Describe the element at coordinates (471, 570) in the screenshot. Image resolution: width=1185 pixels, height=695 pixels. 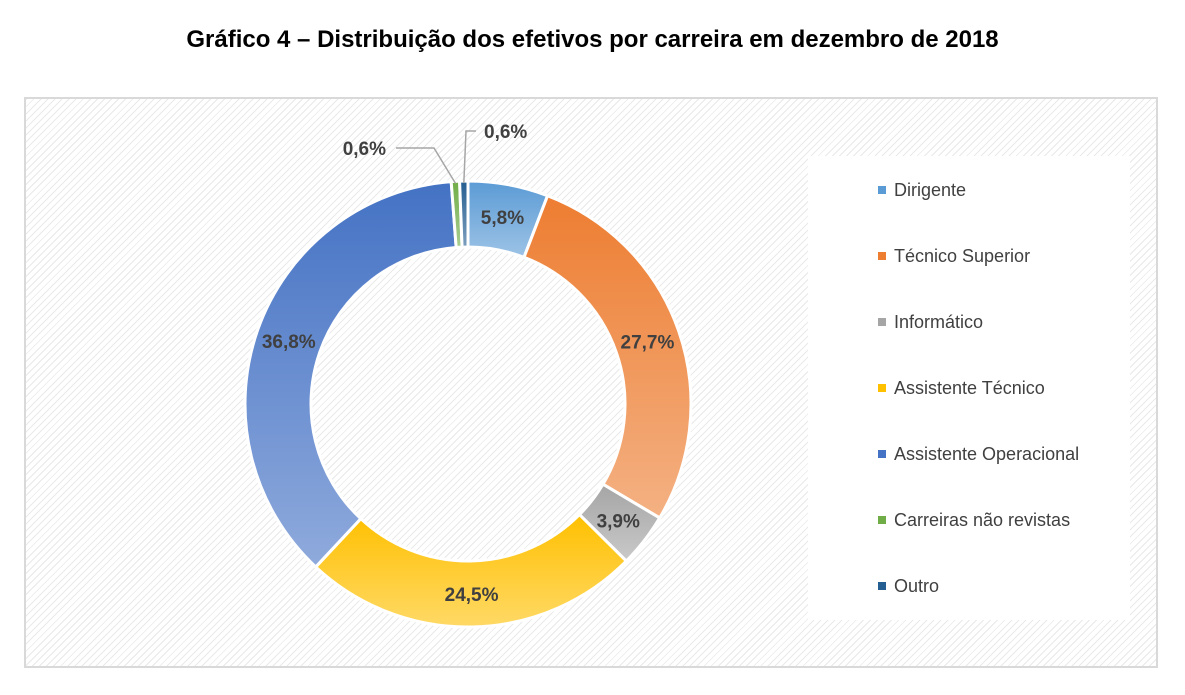
I see `slice-assistente-tecnico` at that location.